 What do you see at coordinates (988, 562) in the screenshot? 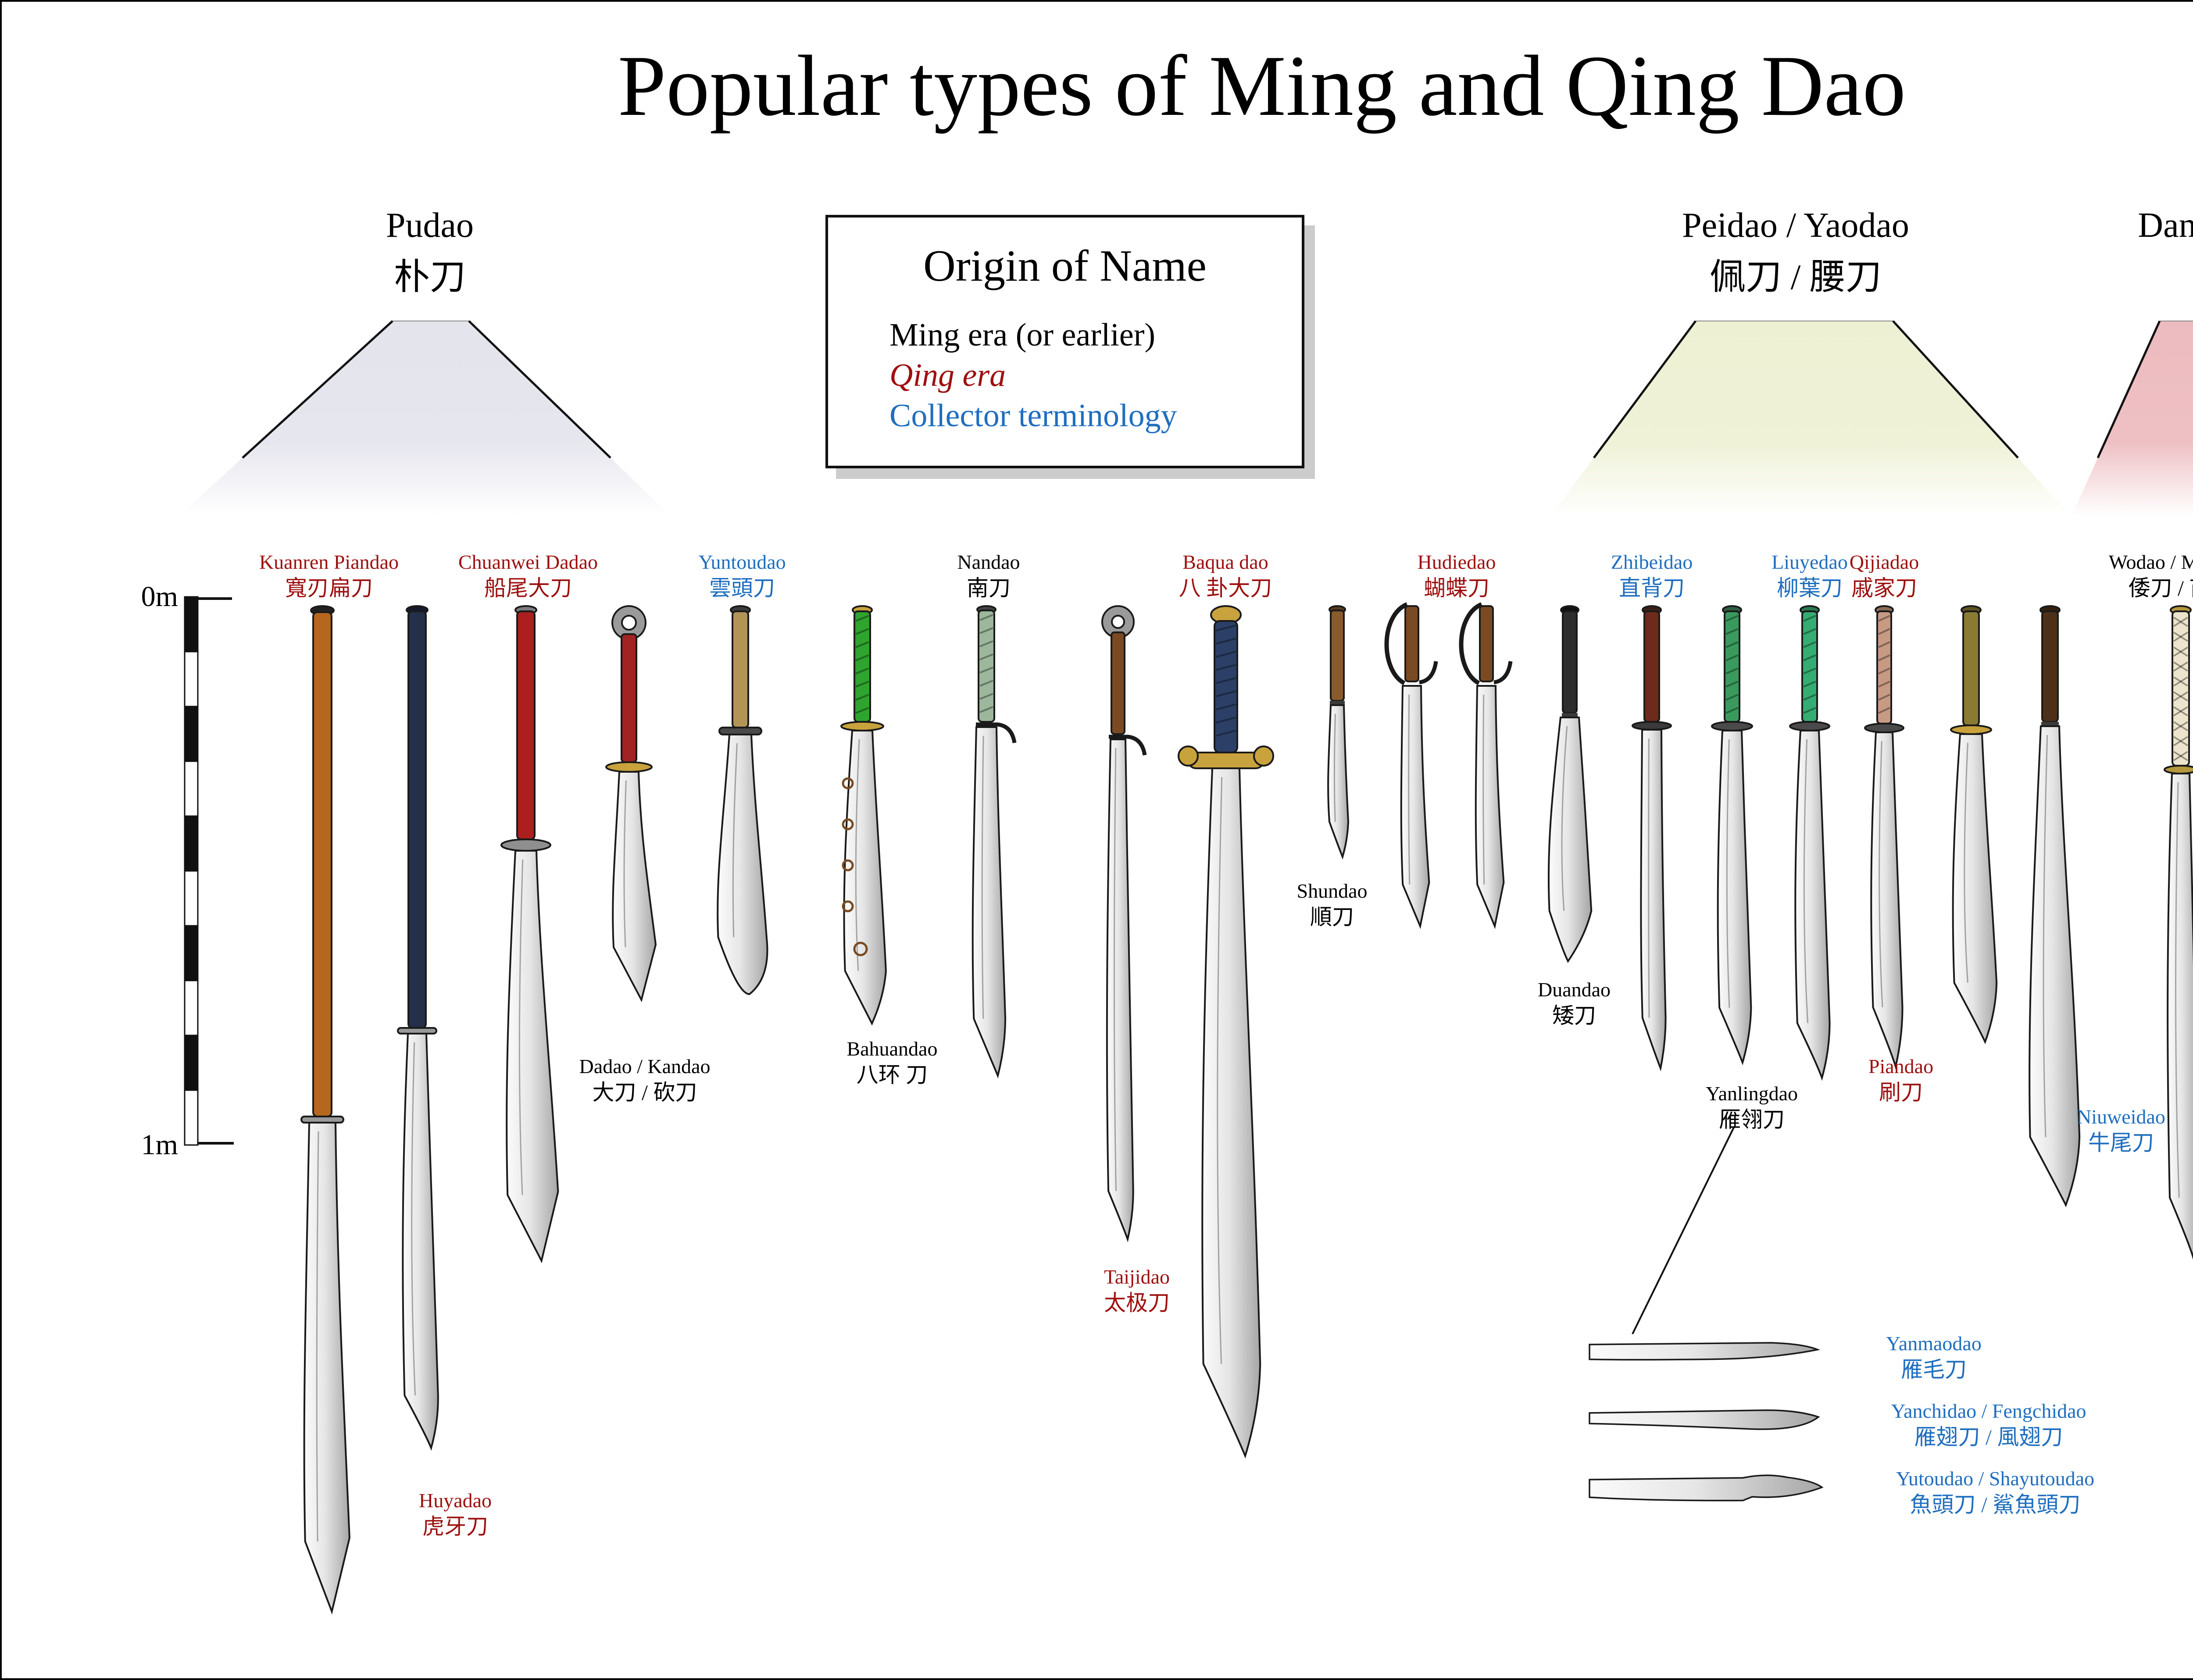
I see `label-nandao-en: Nandao` at bounding box center [988, 562].